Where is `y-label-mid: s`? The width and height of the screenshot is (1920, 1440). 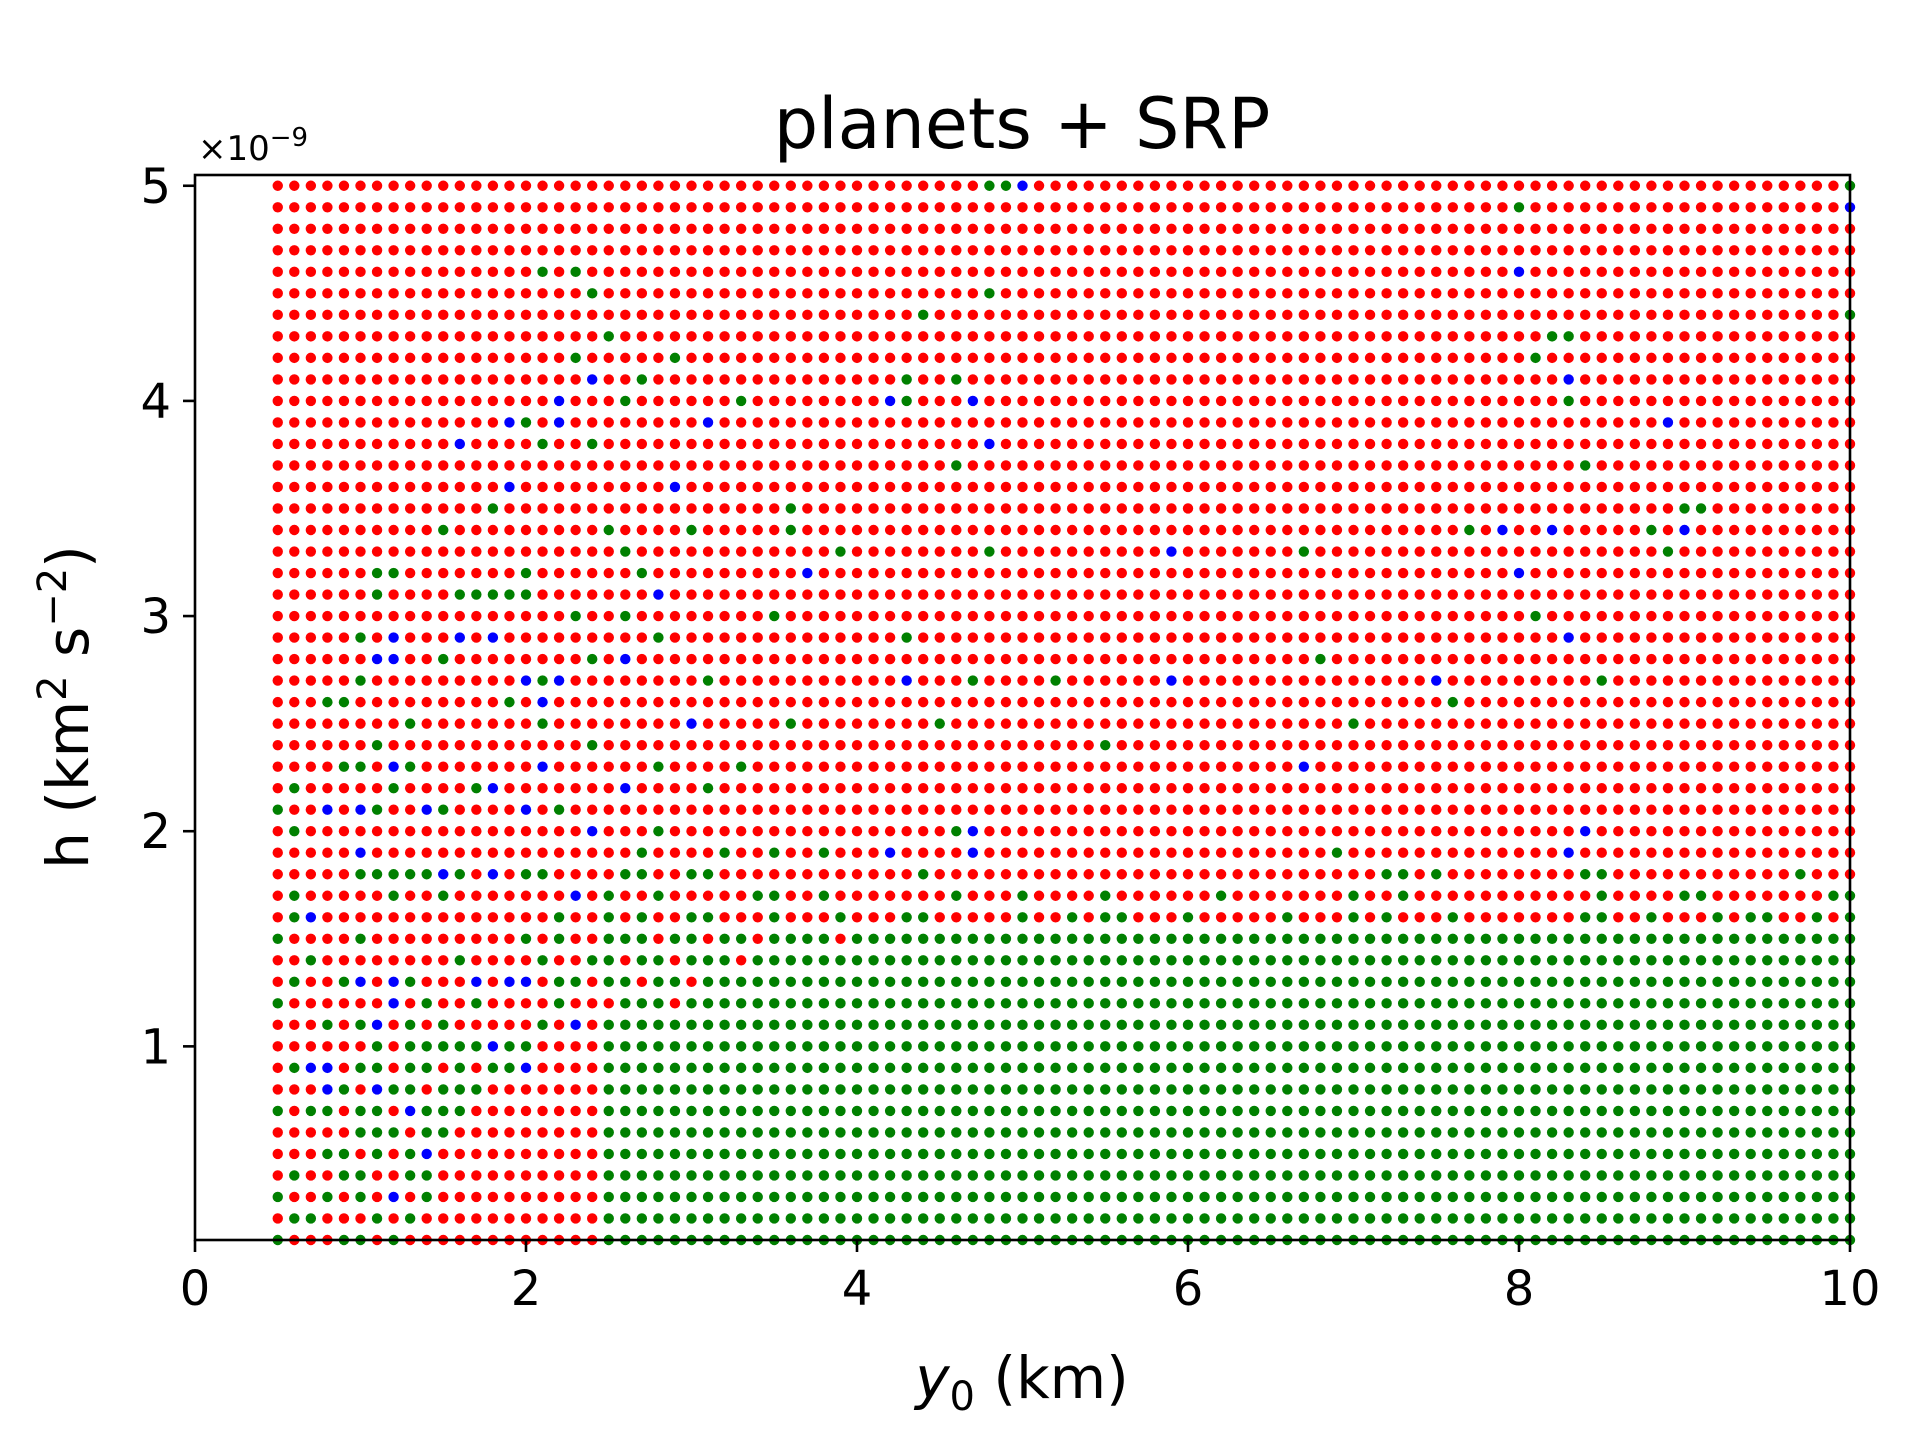 y-label-mid: s is located at coordinates (68, 651).